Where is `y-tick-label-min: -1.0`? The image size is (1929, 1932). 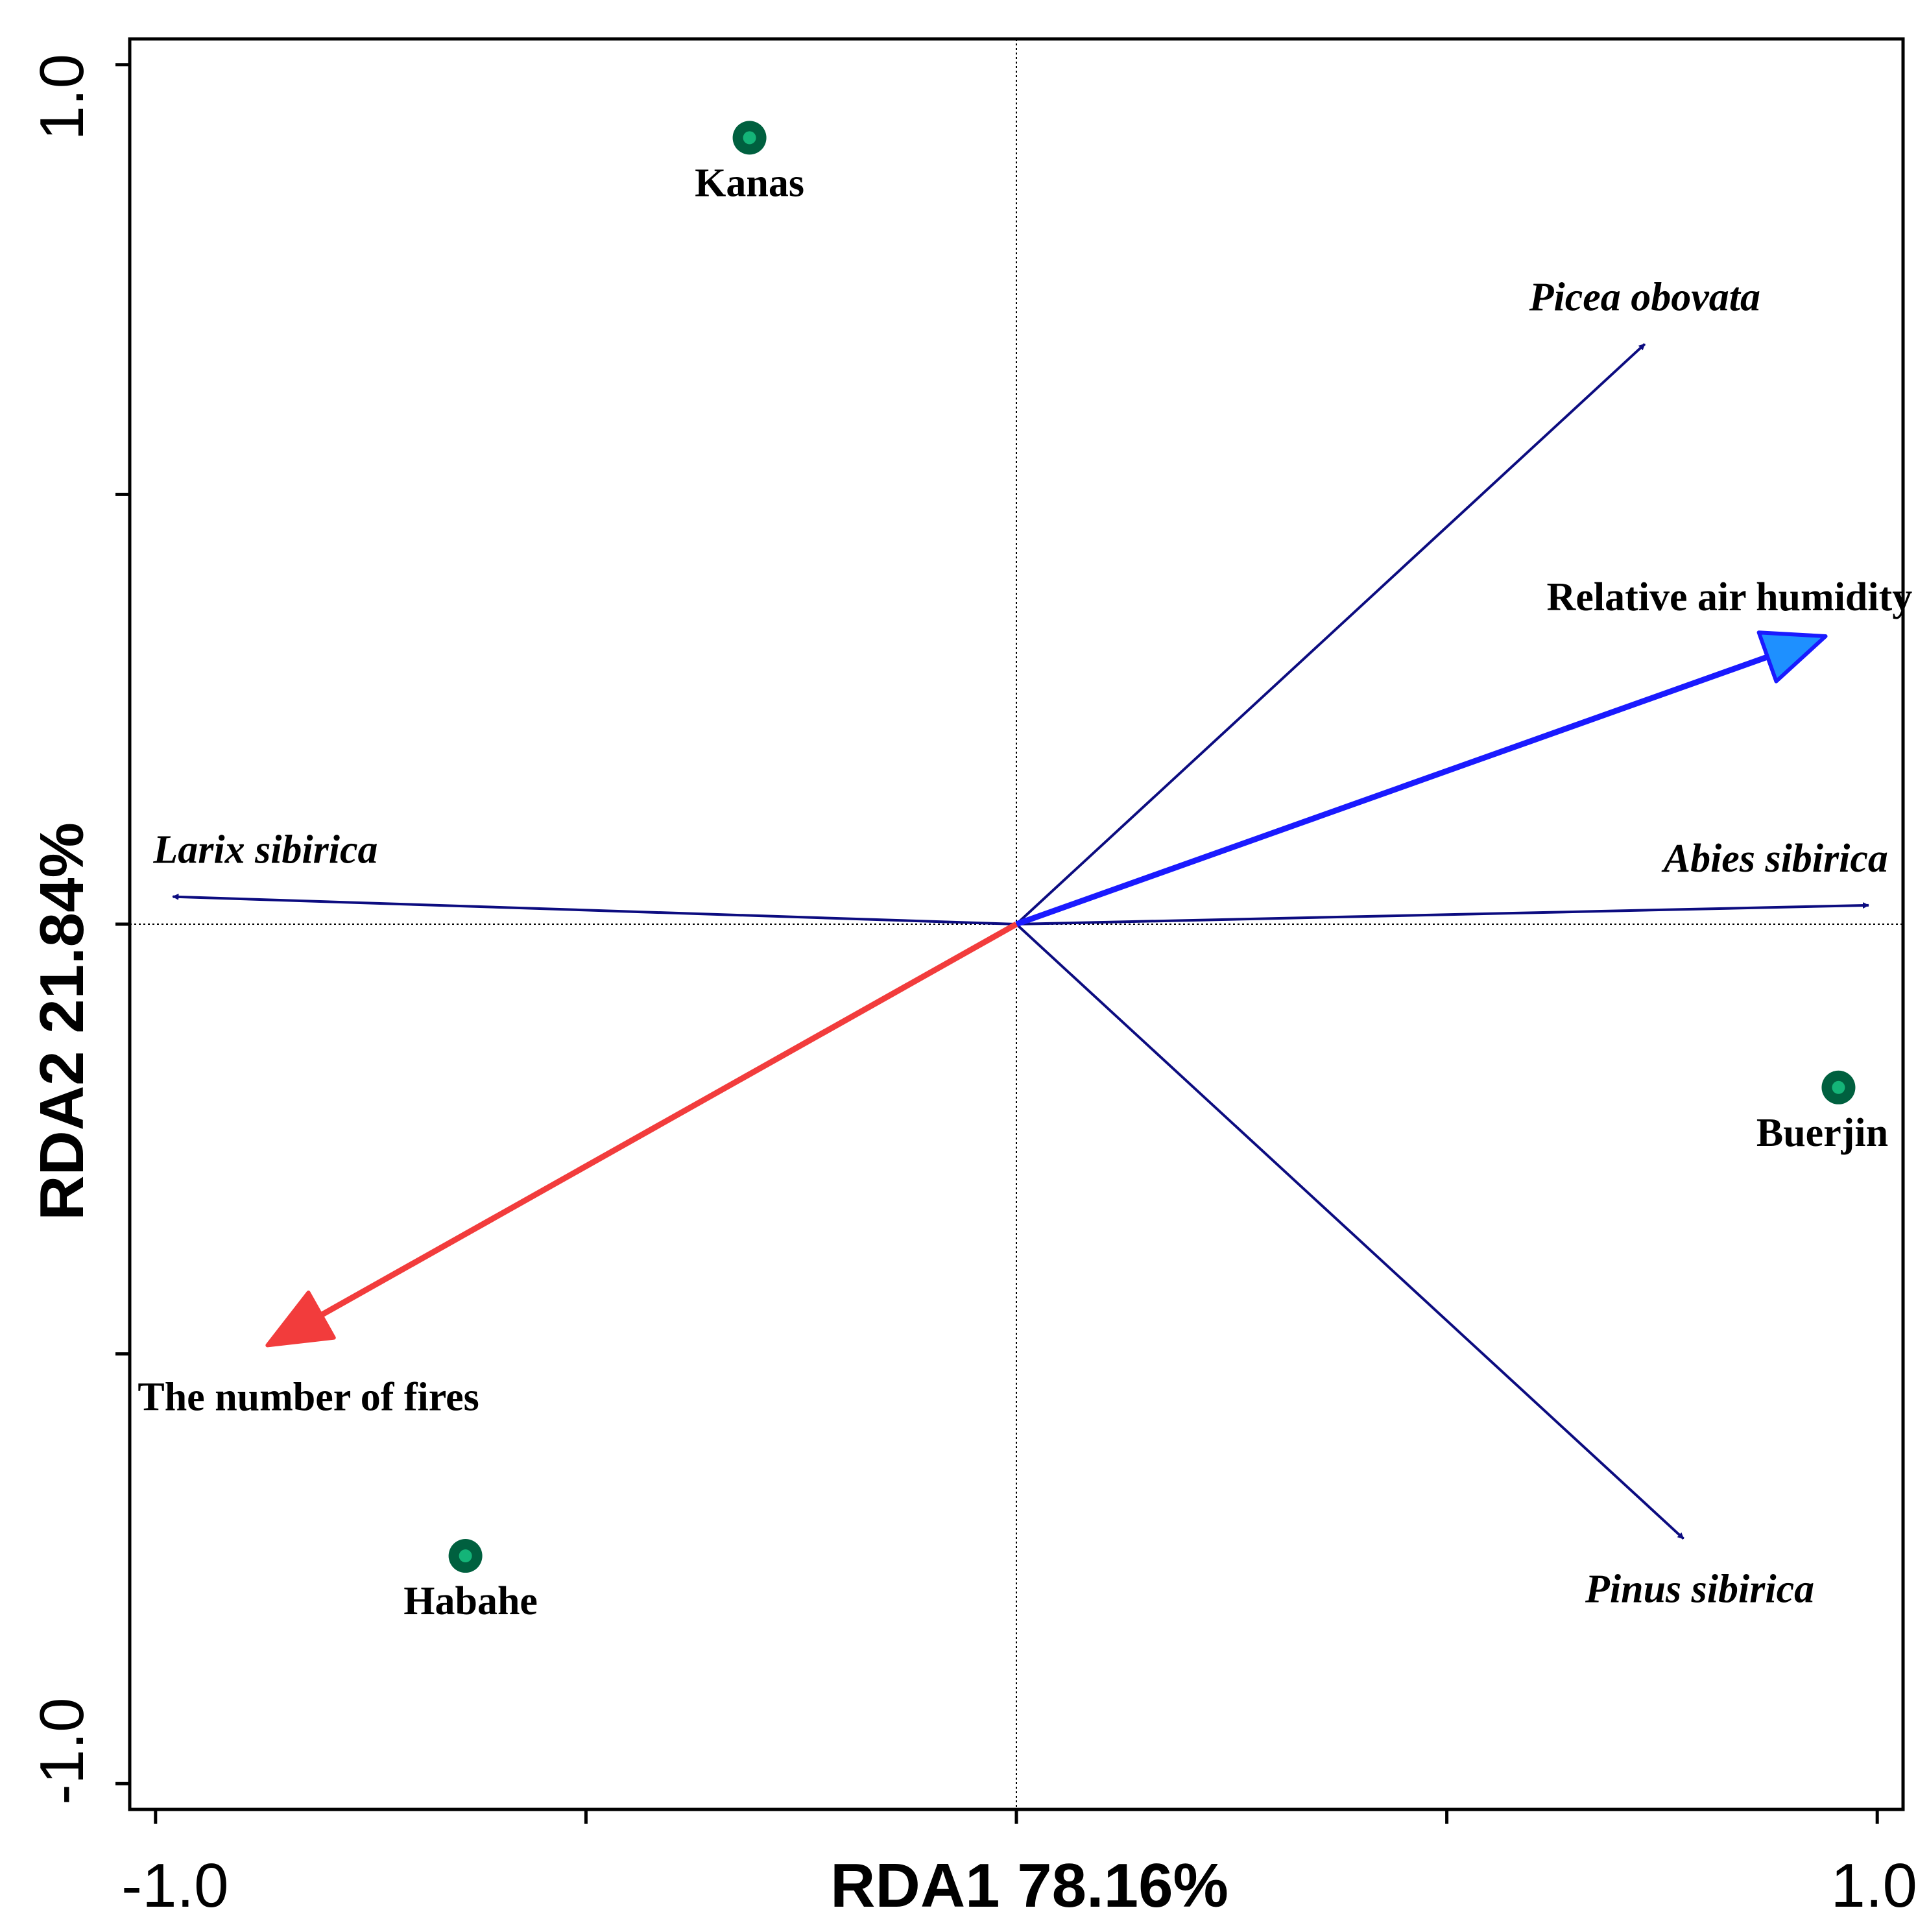 y-tick-label-min: -1.0 is located at coordinates (62, 1751).